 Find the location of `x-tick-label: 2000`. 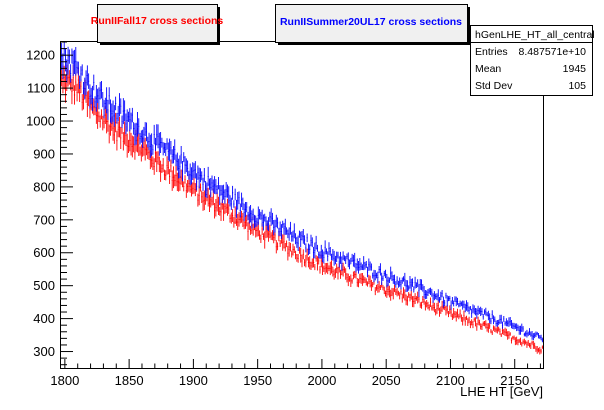

x-tick-label: 2000 is located at coordinates (321, 380).